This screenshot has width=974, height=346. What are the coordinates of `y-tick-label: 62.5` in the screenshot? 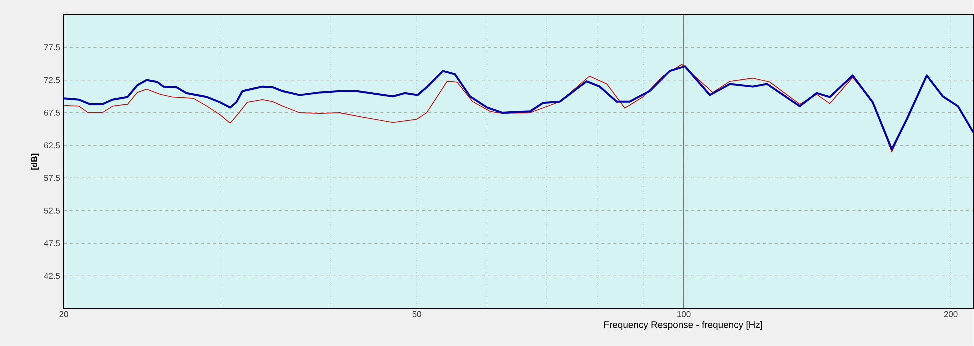 It's located at (52, 145).